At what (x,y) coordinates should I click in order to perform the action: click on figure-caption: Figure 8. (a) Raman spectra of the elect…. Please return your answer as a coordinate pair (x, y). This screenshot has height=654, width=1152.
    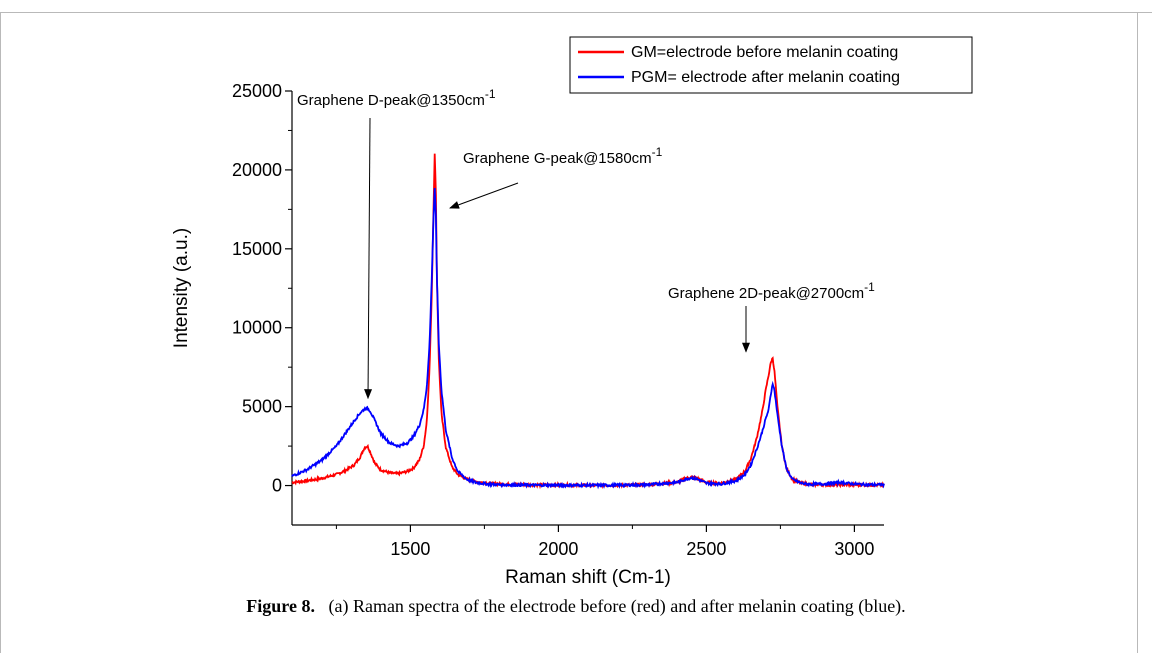
    Looking at the image, I should click on (576, 606).